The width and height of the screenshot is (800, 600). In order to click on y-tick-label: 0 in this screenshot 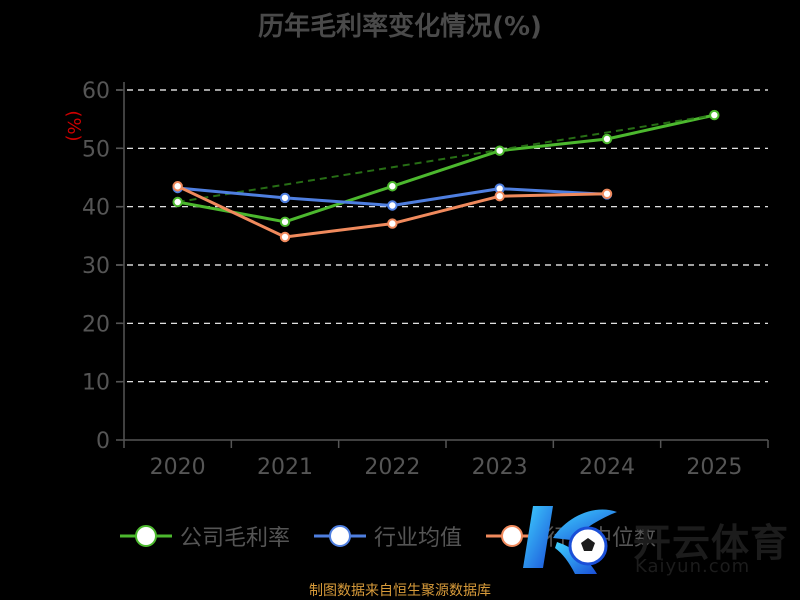, I will do `click(103, 441)`.